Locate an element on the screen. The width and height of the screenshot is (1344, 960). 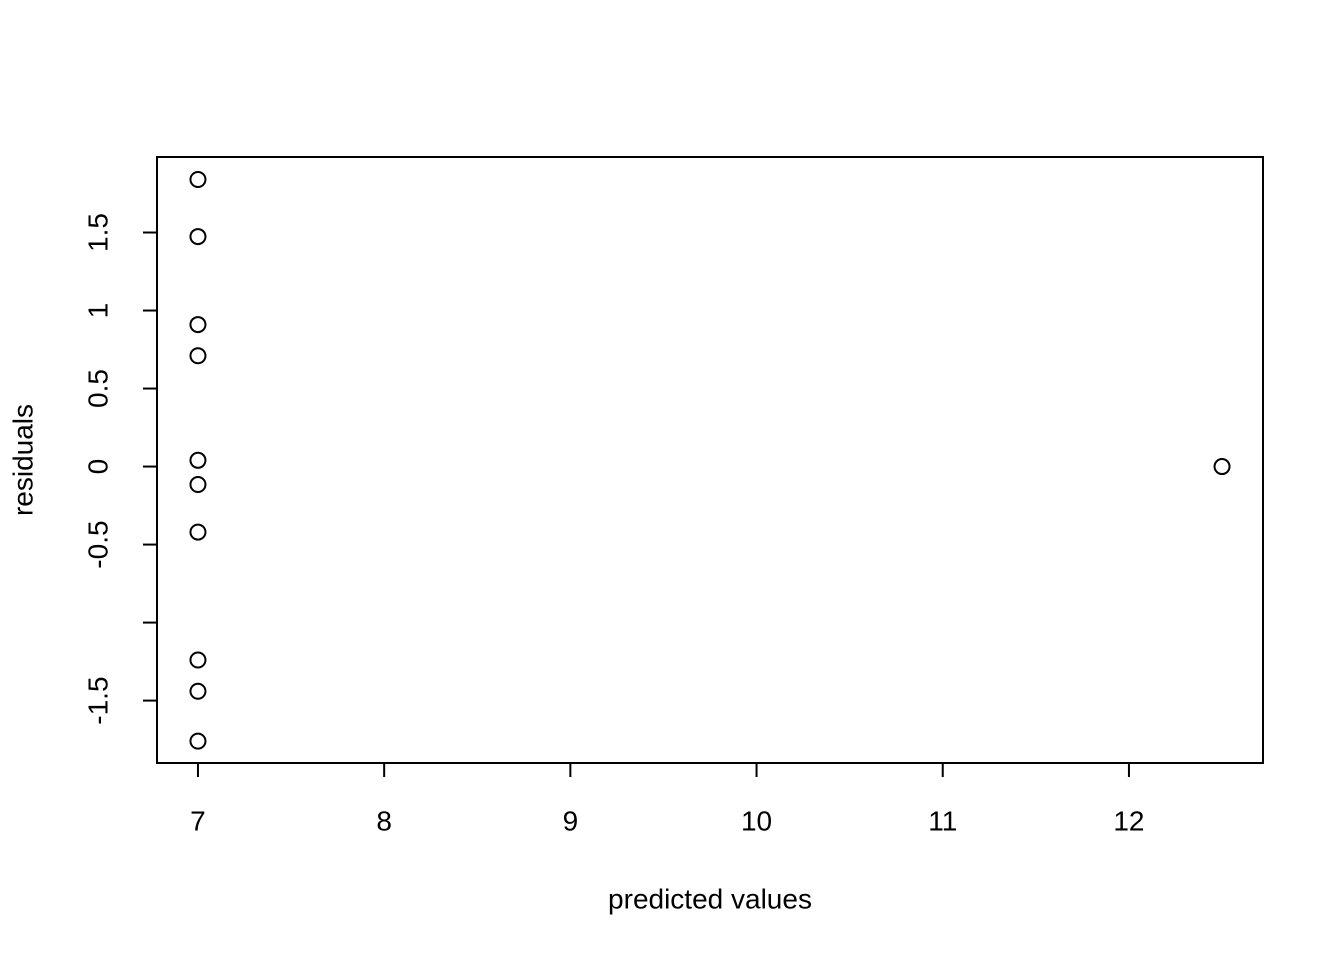
x-tick-label: 12 is located at coordinates (1128, 820).